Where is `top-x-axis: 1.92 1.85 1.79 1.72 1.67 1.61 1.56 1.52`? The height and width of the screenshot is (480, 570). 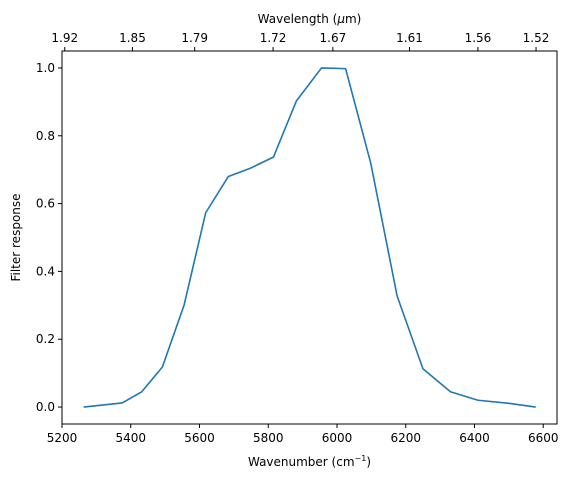
top-x-axis: 1.92 1.85 1.79 1.72 1.67 1.61 1.56 1.52 is located at coordinates (300, 41).